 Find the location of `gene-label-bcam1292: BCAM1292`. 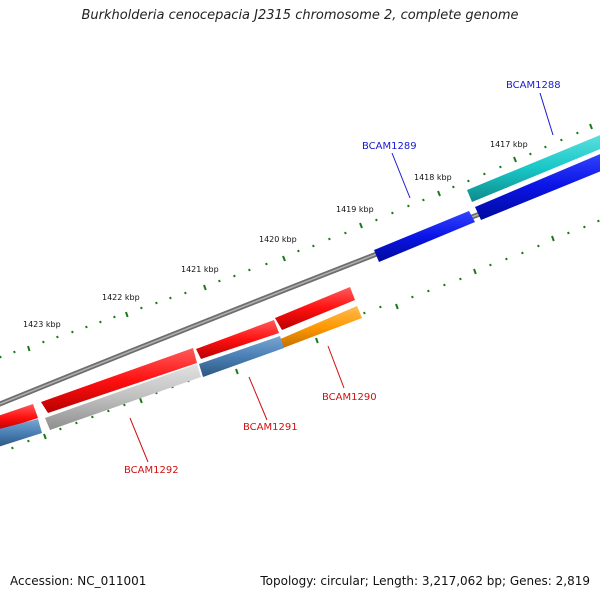

gene-label-bcam1292: BCAM1292 is located at coordinates (151, 470).